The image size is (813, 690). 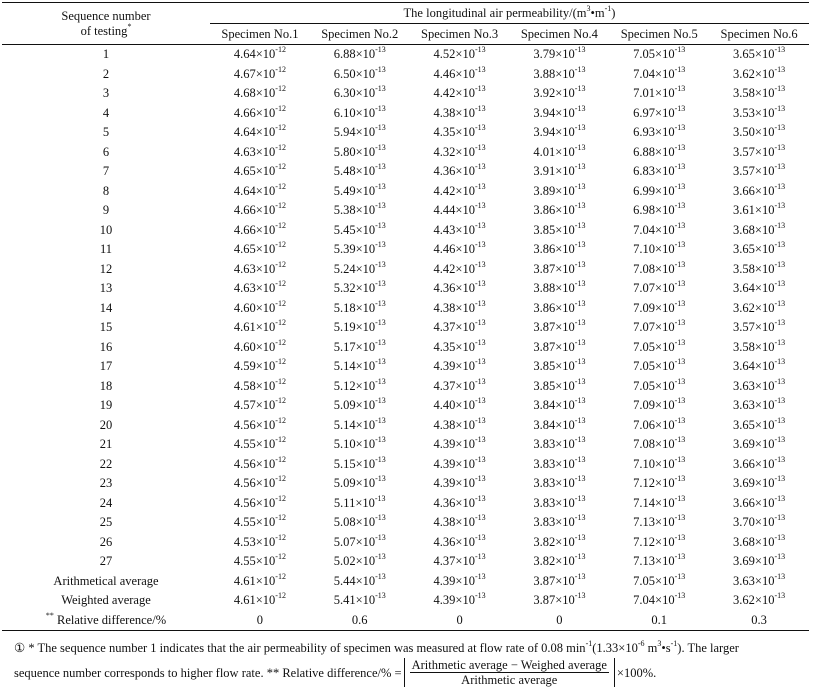 What do you see at coordinates (659, 133) in the screenshot?
I see `permeability-value: 6.93×10-13` at bounding box center [659, 133].